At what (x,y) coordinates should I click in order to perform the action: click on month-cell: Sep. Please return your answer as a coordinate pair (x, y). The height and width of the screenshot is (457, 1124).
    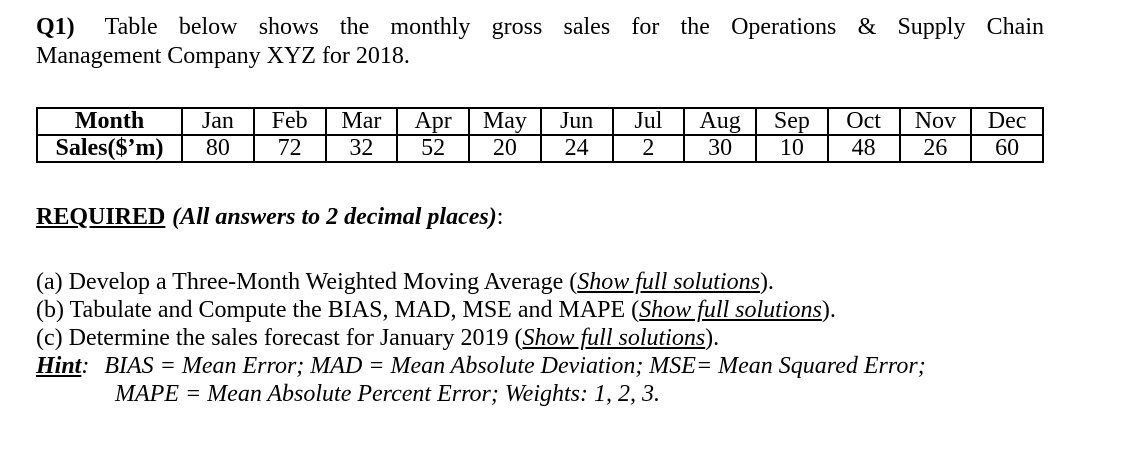
    Looking at the image, I should click on (792, 121).